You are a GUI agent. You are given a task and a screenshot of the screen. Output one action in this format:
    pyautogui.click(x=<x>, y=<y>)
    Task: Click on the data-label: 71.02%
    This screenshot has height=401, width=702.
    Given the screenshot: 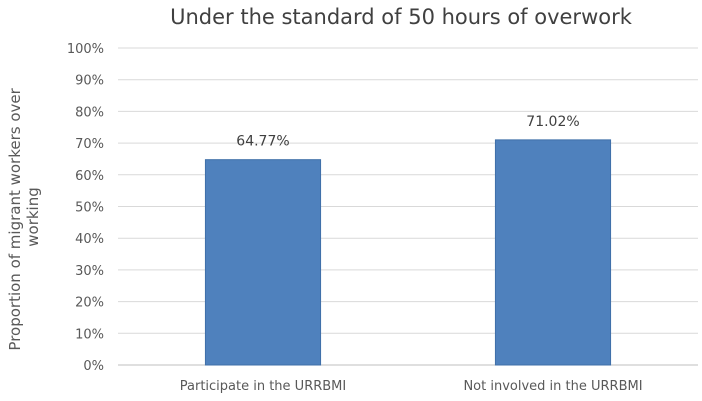 What is the action you would take?
    pyautogui.click(x=552, y=122)
    